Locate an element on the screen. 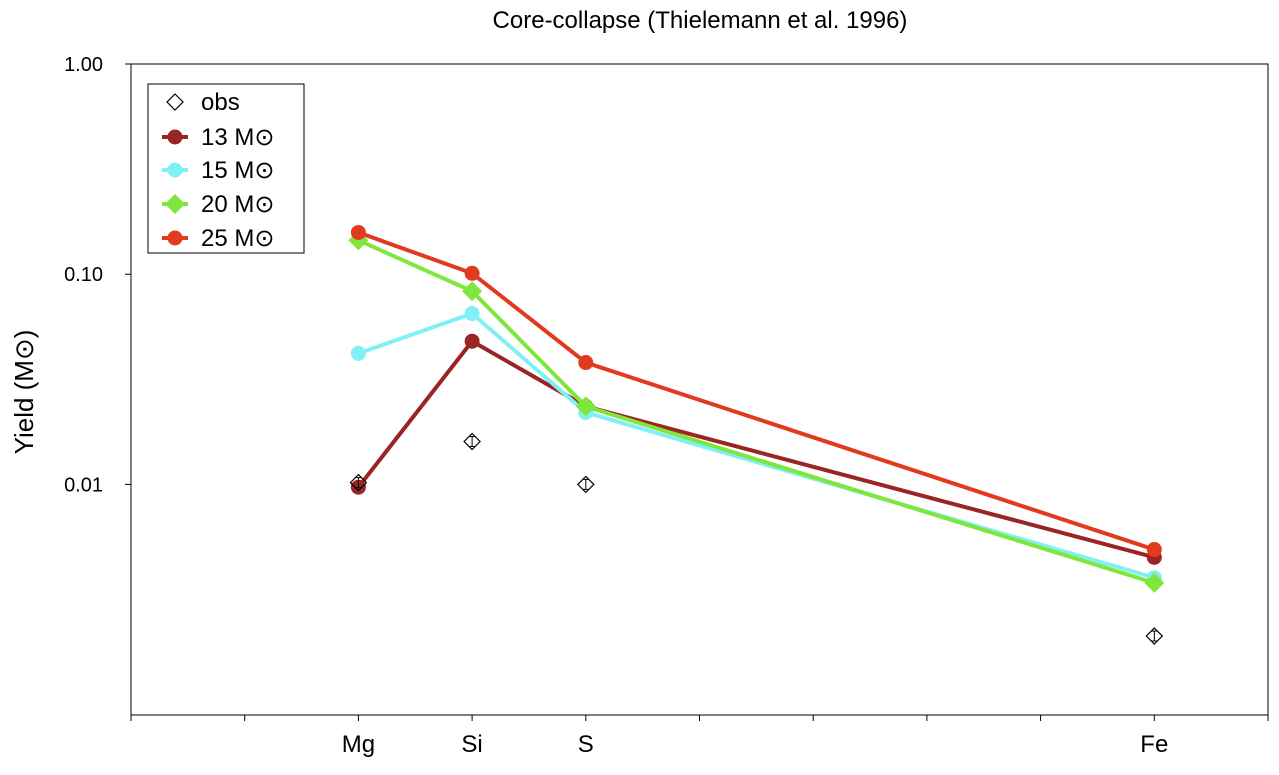 Image resolution: width=1279 pixels, height=775 pixels. legend-label: 20 M⊙ is located at coordinates (237, 204).